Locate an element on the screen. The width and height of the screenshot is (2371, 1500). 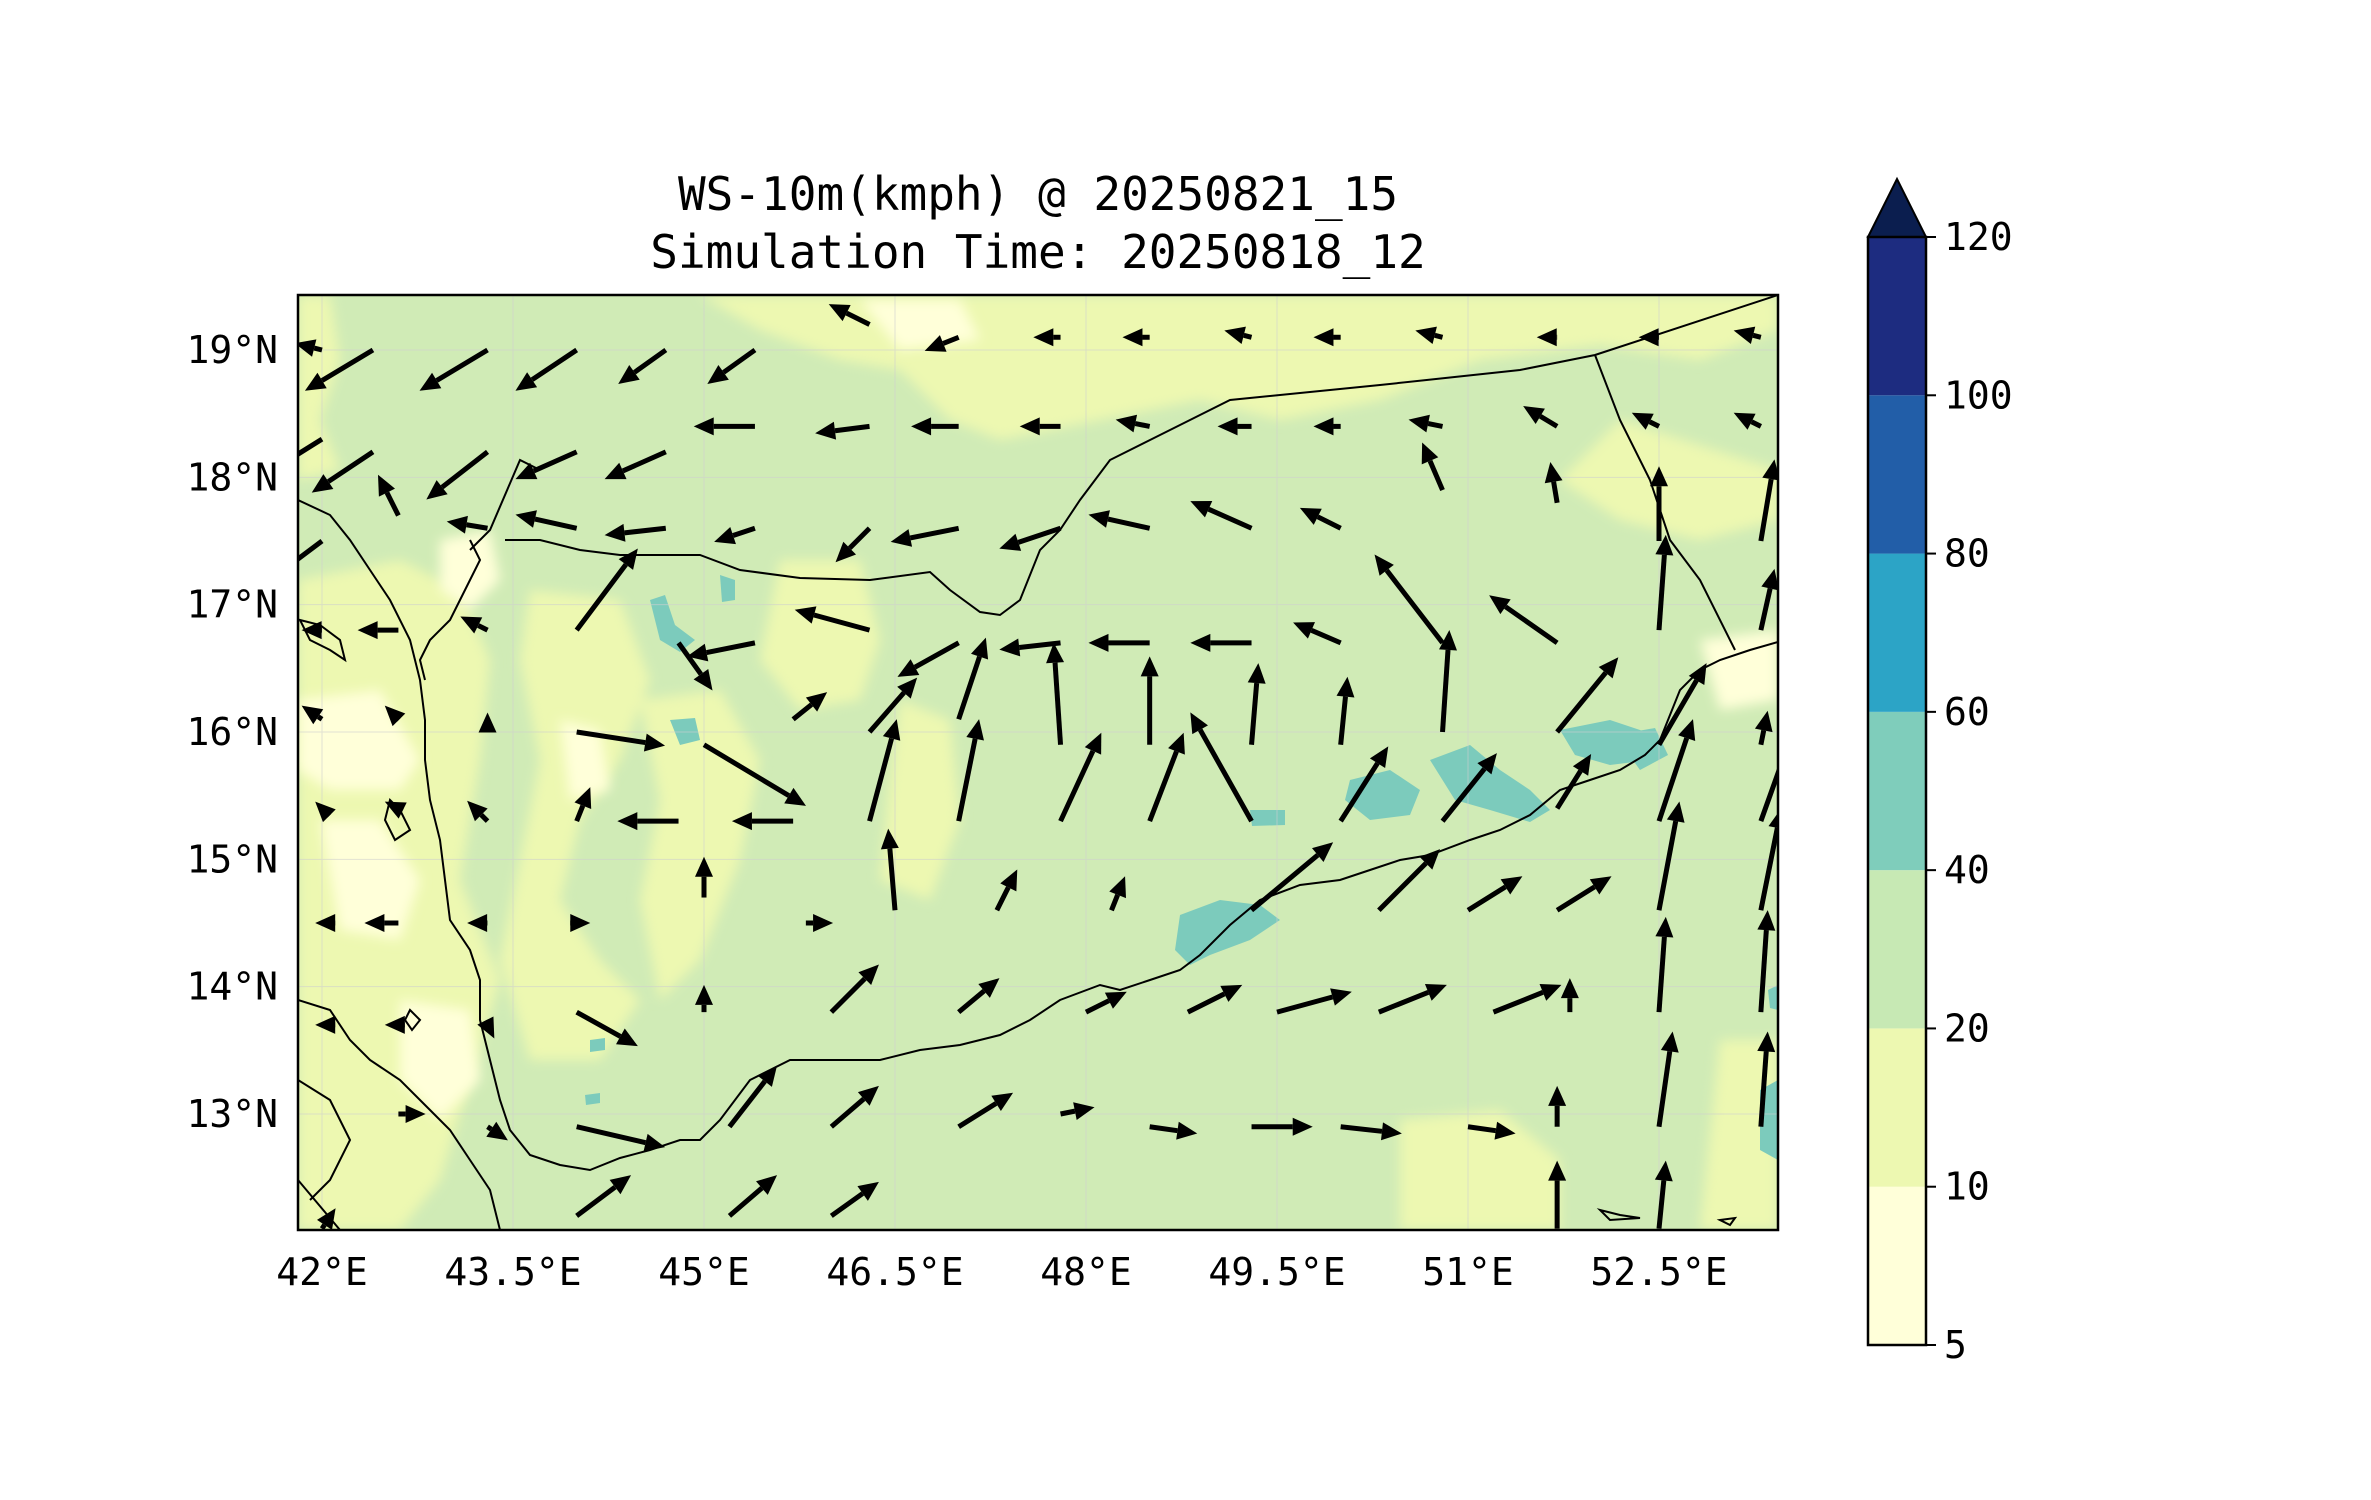
x-tick-label: 48°E is located at coordinates (1086, 1272).